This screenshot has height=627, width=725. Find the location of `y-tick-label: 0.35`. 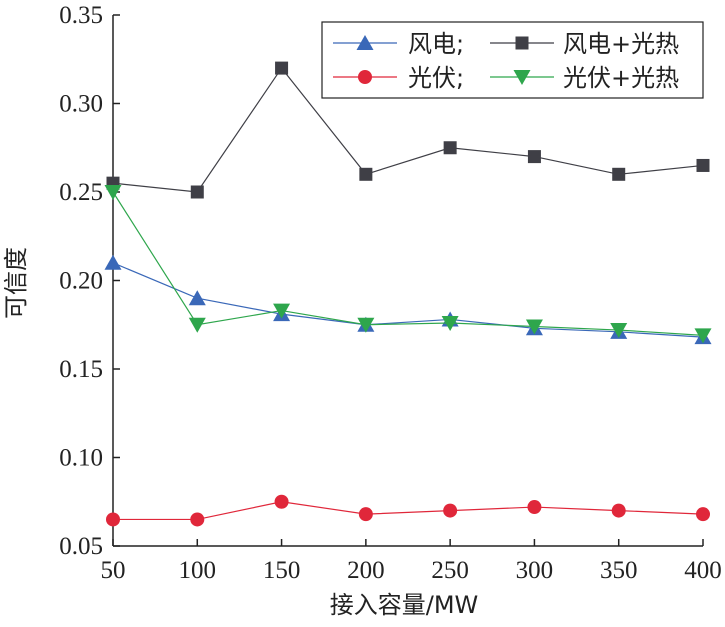

y-tick-label: 0.35 is located at coordinates (81, 15).